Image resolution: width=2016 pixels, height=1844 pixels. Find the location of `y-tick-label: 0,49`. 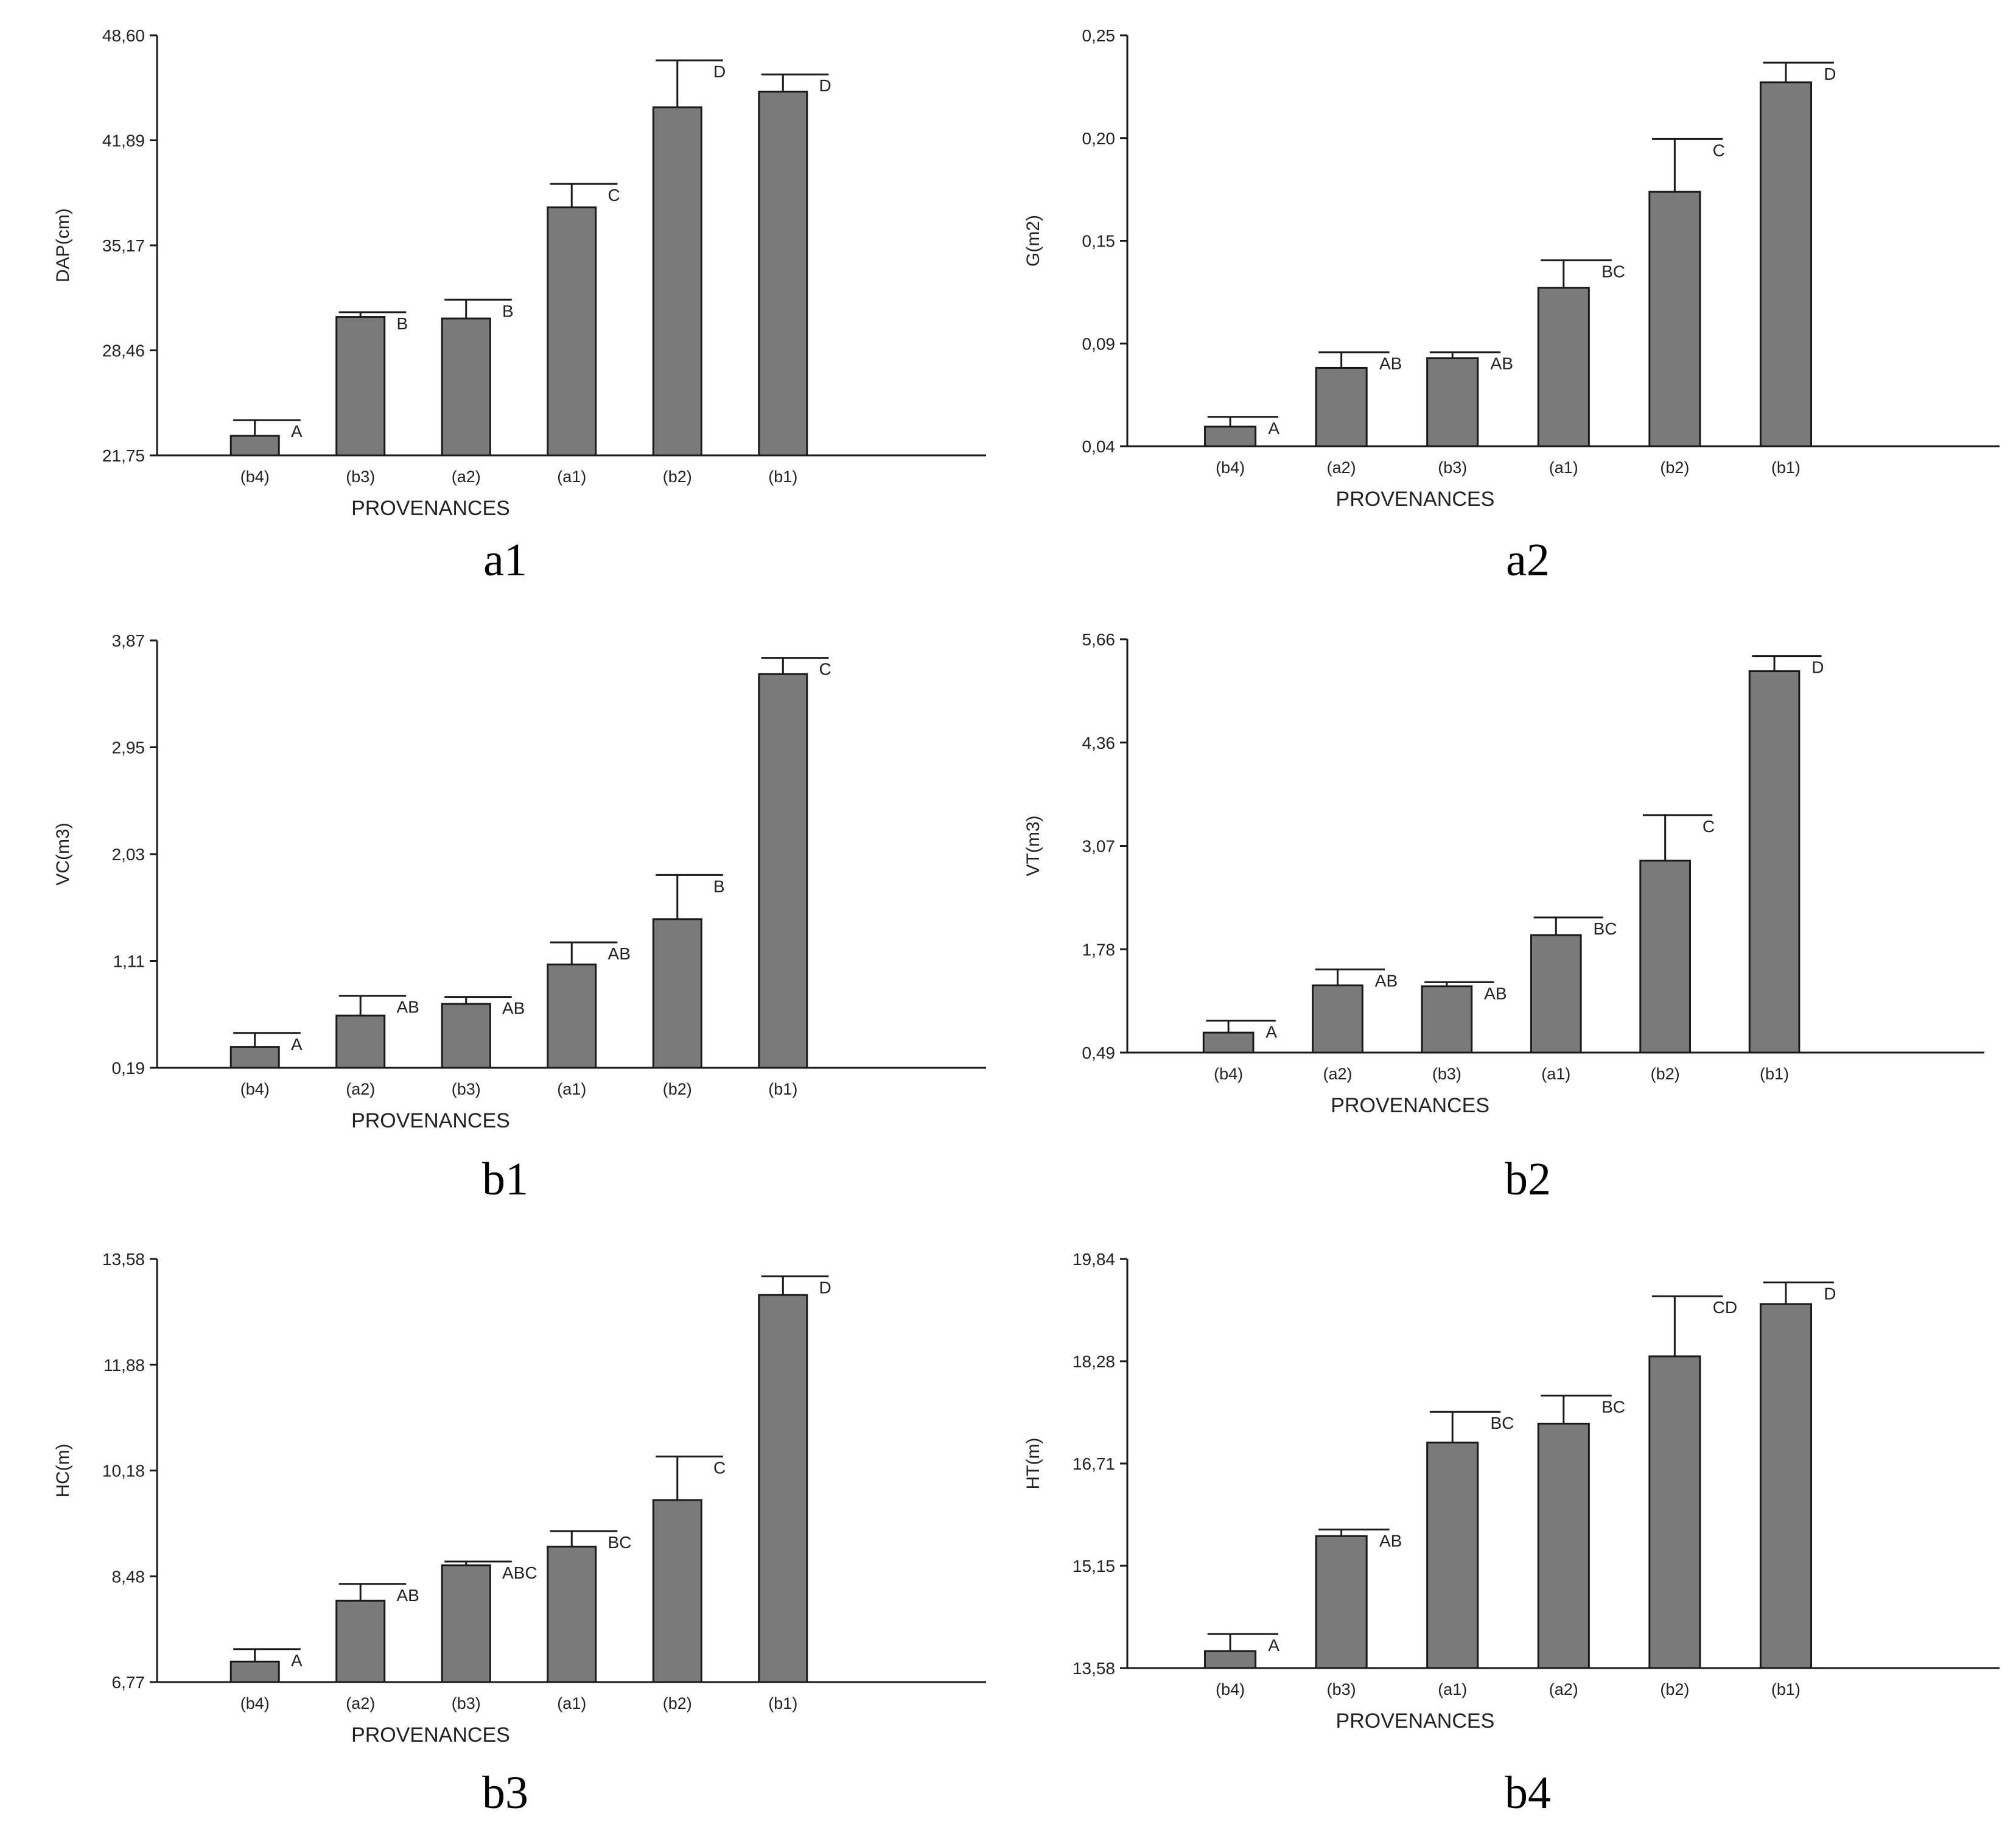

y-tick-label: 0,49 is located at coordinates (1099, 1052).